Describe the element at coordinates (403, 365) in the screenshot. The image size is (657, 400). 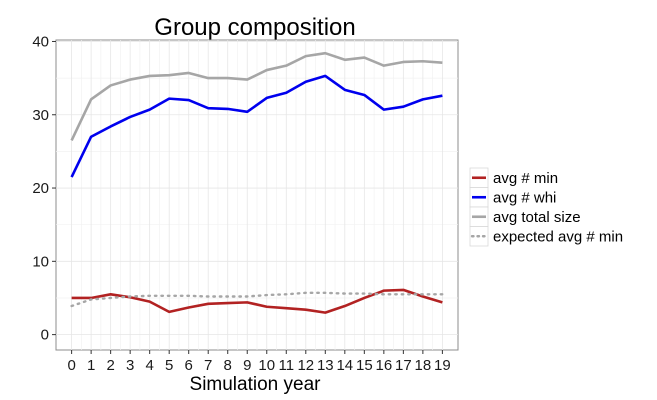
I see `x-tick-label: 17` at that location.